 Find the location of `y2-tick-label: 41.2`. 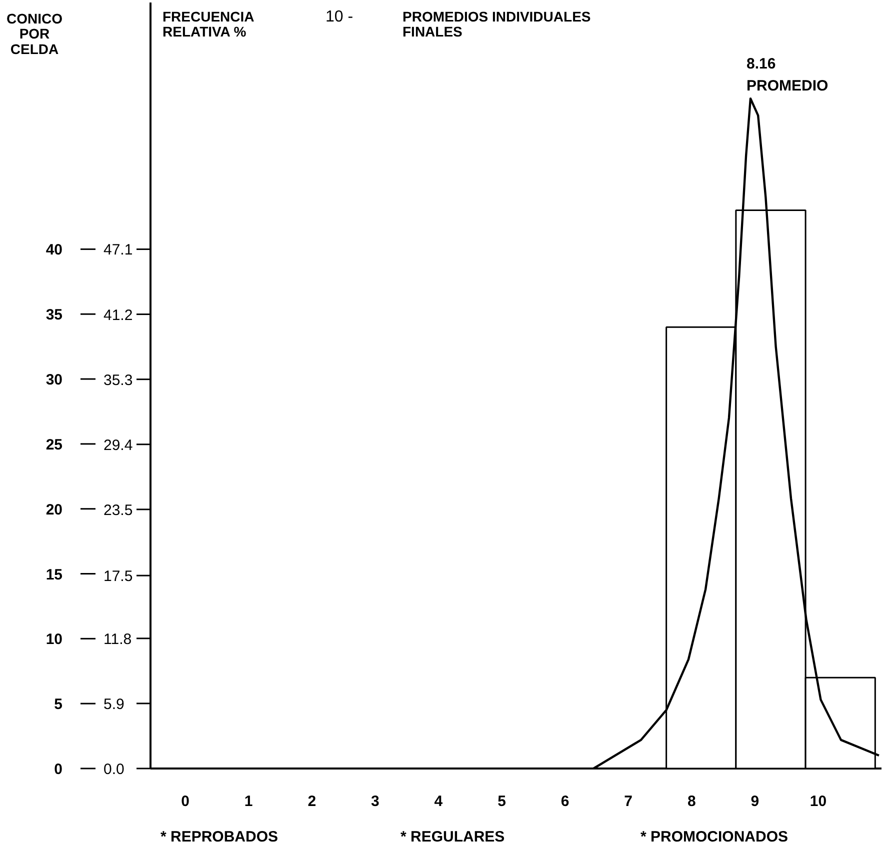

y2-tick-label: 41.2 is located at coordinates (118, 315).